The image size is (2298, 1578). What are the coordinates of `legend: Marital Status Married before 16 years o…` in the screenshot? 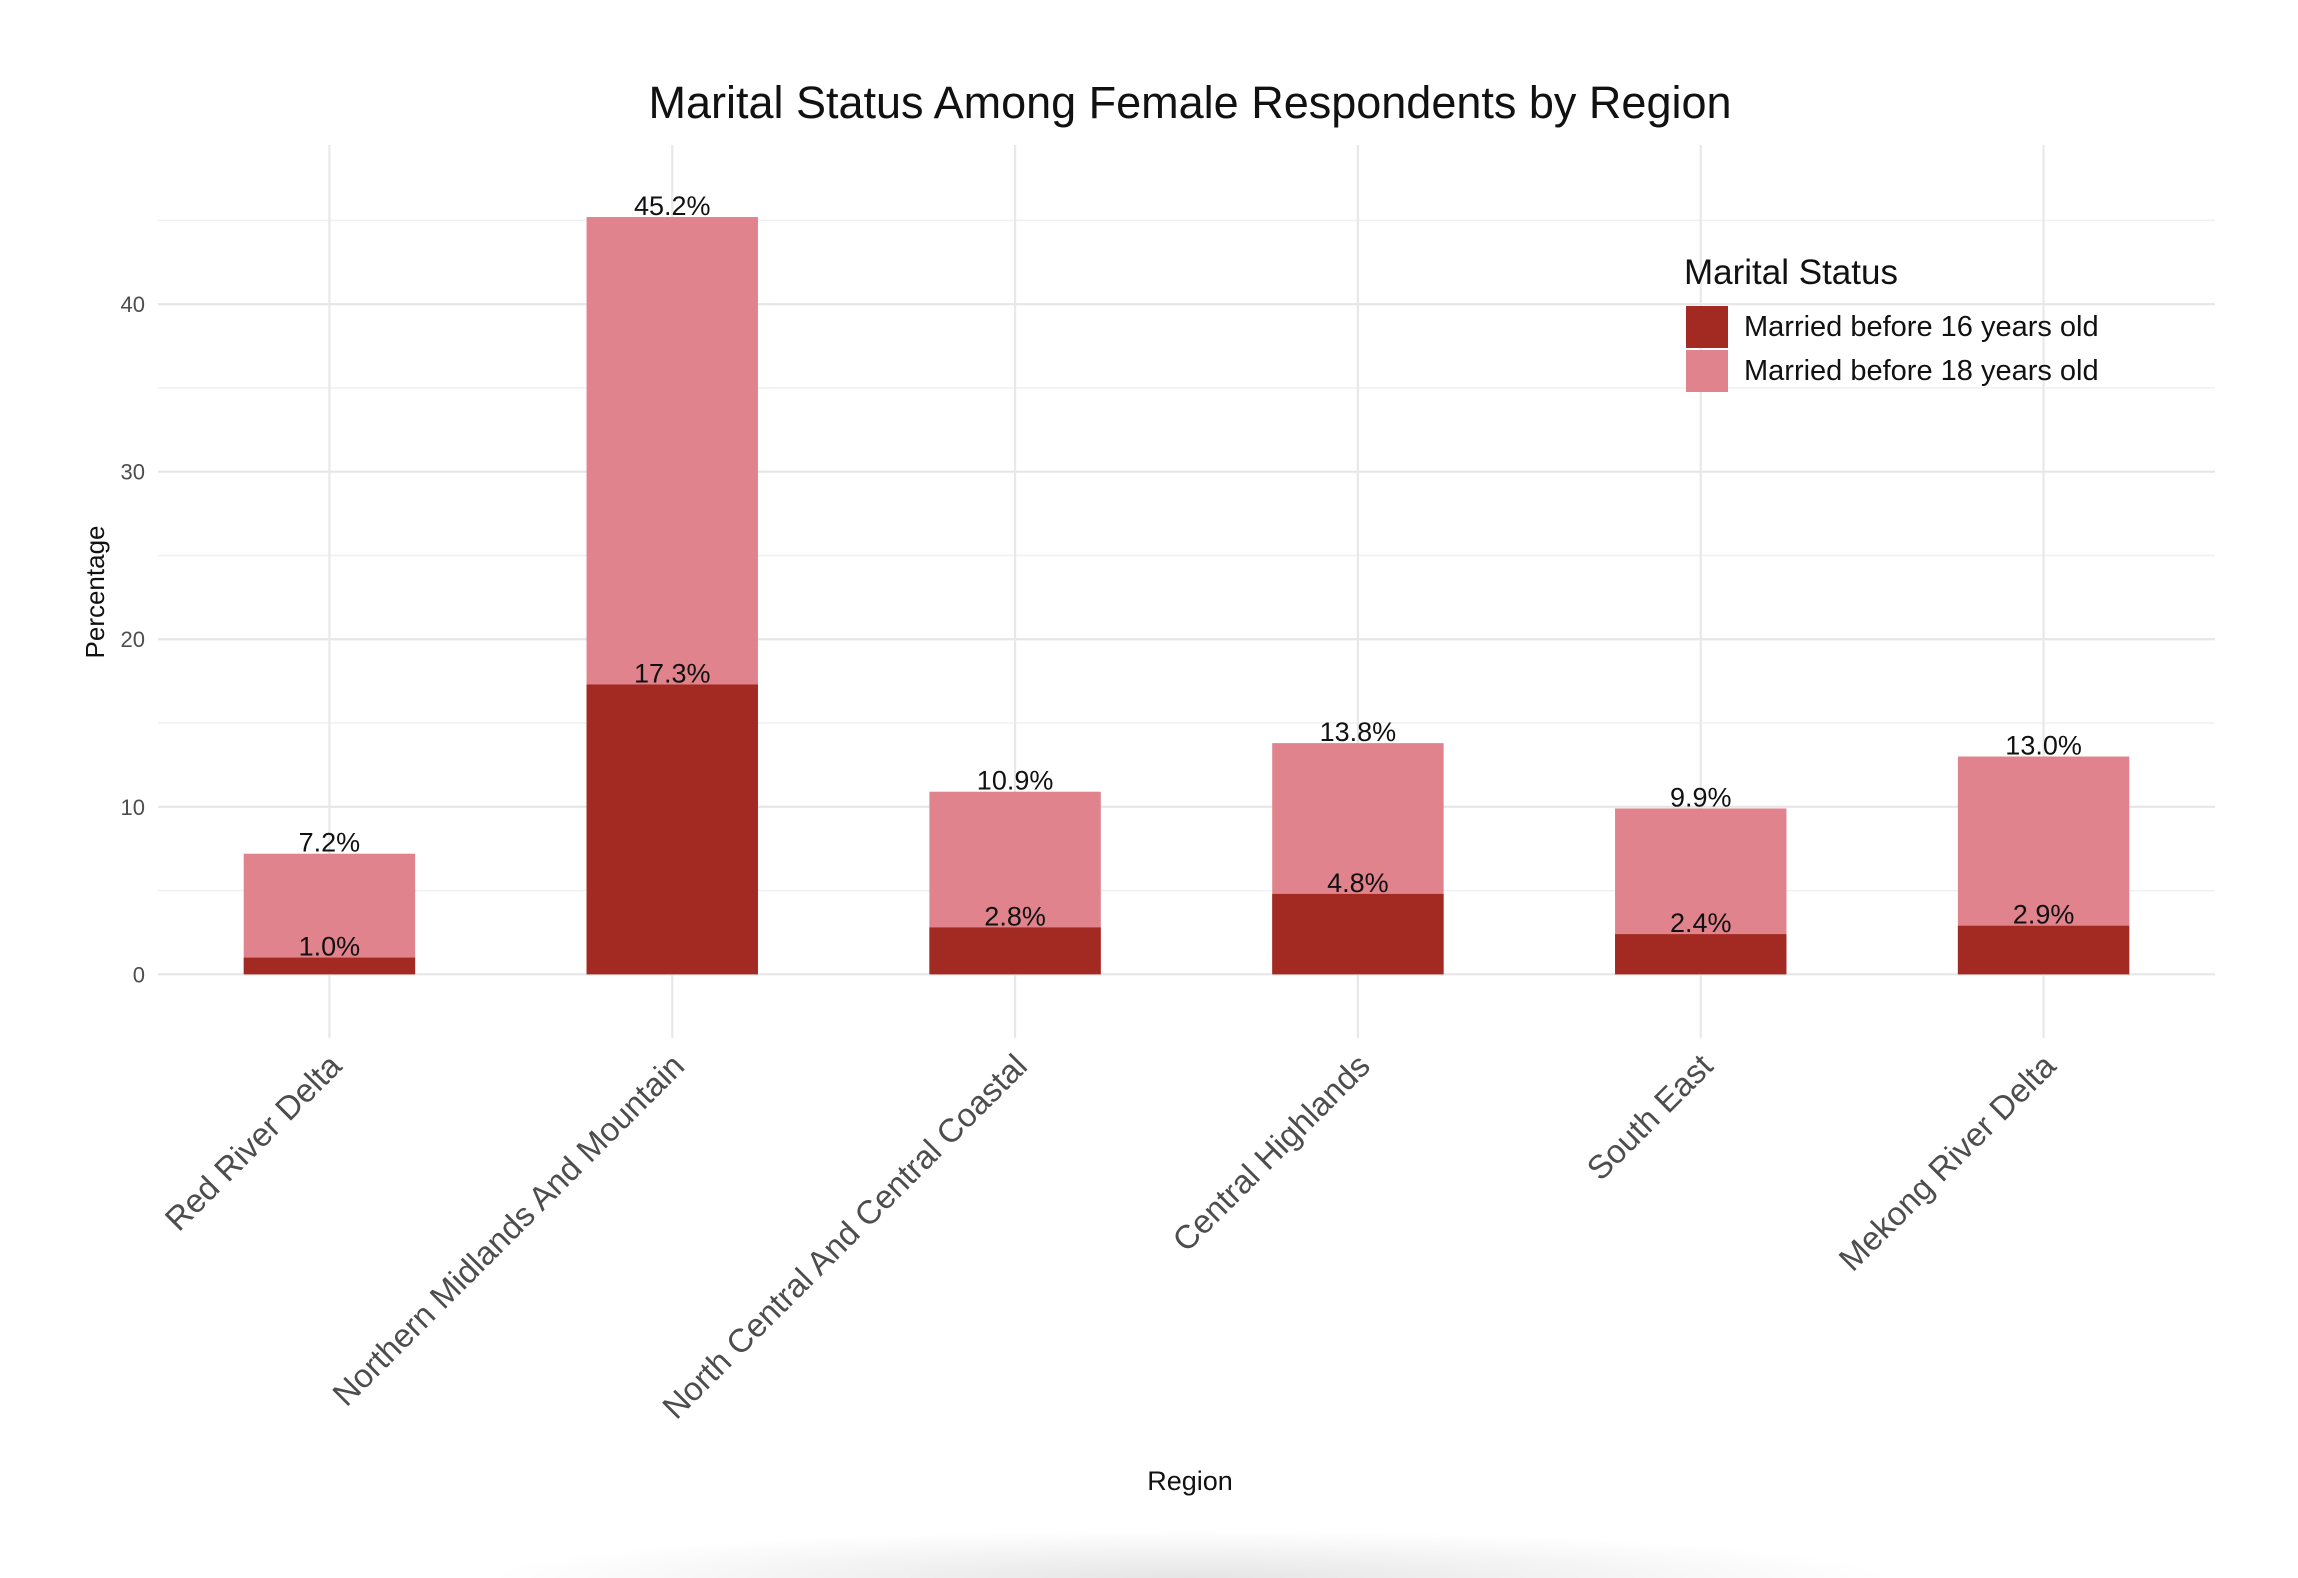 It's located at (1891, 322).